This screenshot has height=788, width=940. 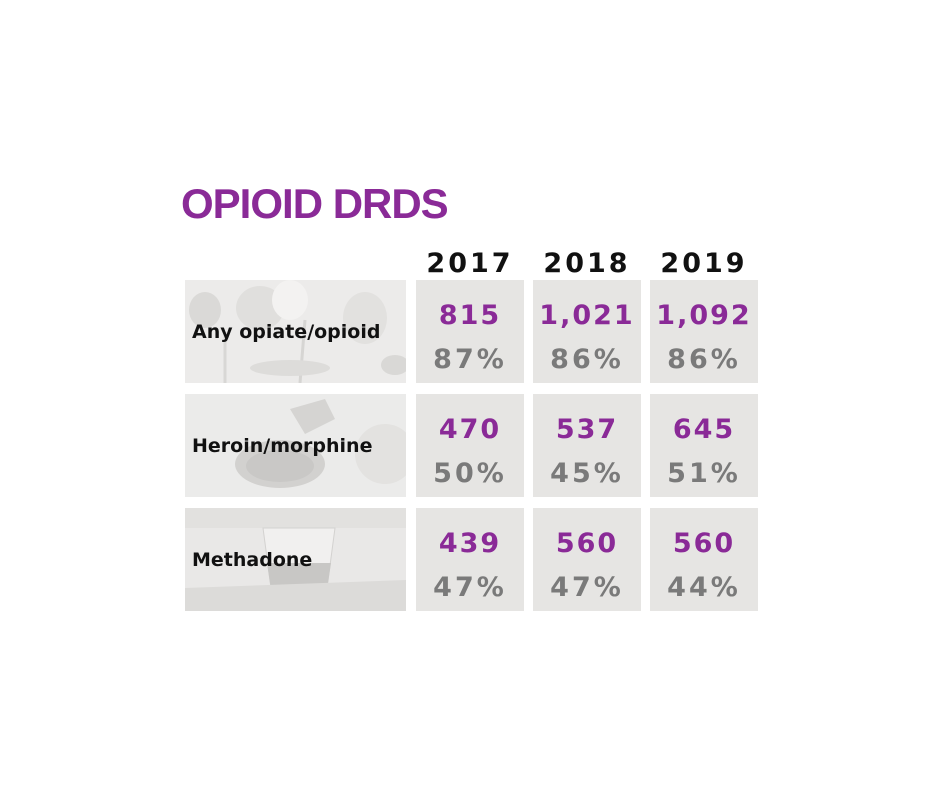 What do you see at coordinates (252, 559) in the screenshot?
I see `row-label-methadone: Methadone` at bounding box center [252, 559].